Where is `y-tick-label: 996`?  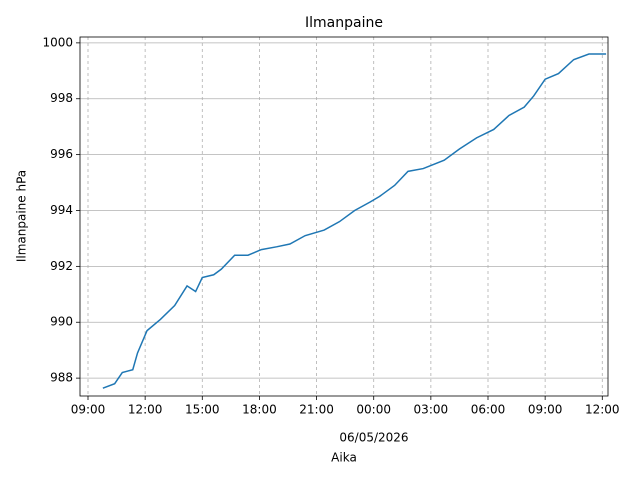
y-tick-label: 996 is located at coordinates (61, 154).